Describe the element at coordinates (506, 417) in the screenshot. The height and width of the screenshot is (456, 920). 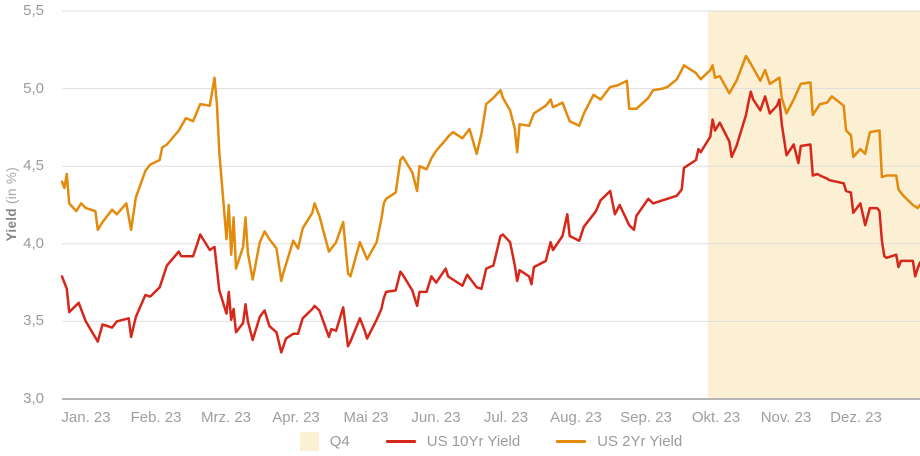
I see `x-tick-label: Jul. 23` at that location.